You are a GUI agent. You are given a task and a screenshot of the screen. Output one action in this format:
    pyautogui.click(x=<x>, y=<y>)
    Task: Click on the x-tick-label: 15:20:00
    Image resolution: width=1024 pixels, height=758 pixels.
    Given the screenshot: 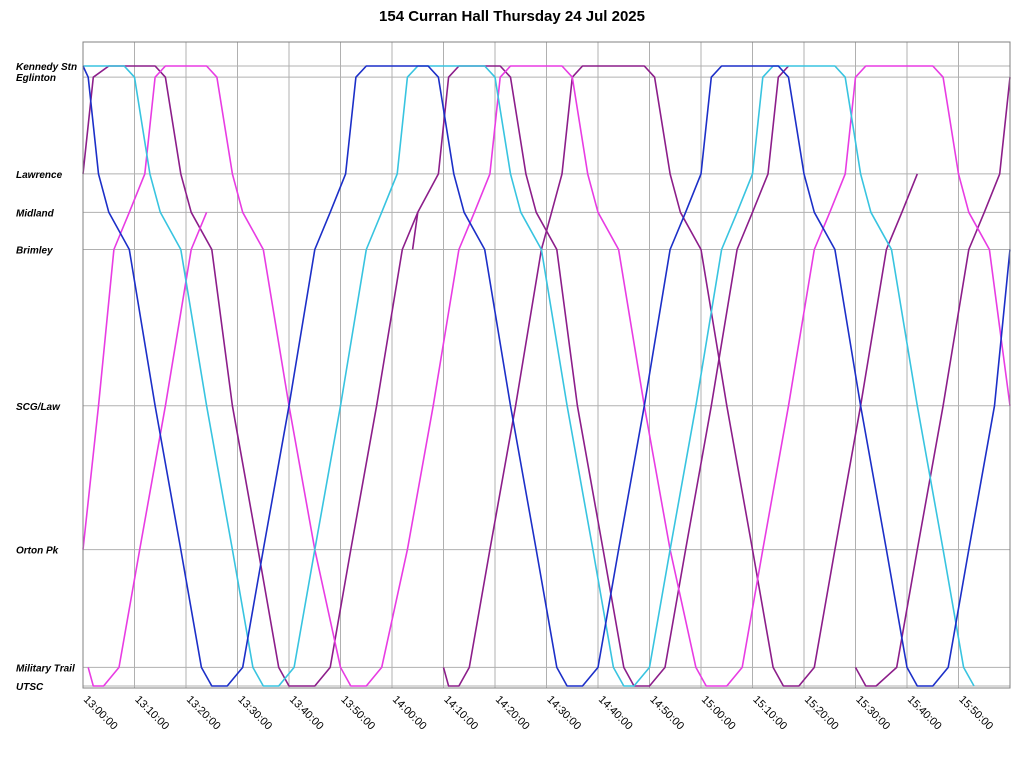 What is the action you would take?
    pyautogui.click(x=821, y=713)
    